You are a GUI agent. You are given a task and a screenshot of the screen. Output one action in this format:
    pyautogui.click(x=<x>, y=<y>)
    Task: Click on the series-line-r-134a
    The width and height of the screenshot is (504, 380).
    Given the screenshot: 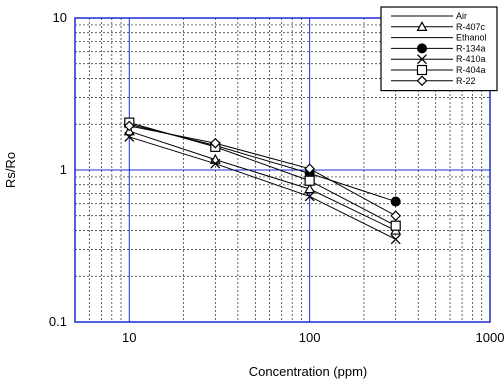 What is the action you would take?
    pyautogui.click(x=262, y=163)
    